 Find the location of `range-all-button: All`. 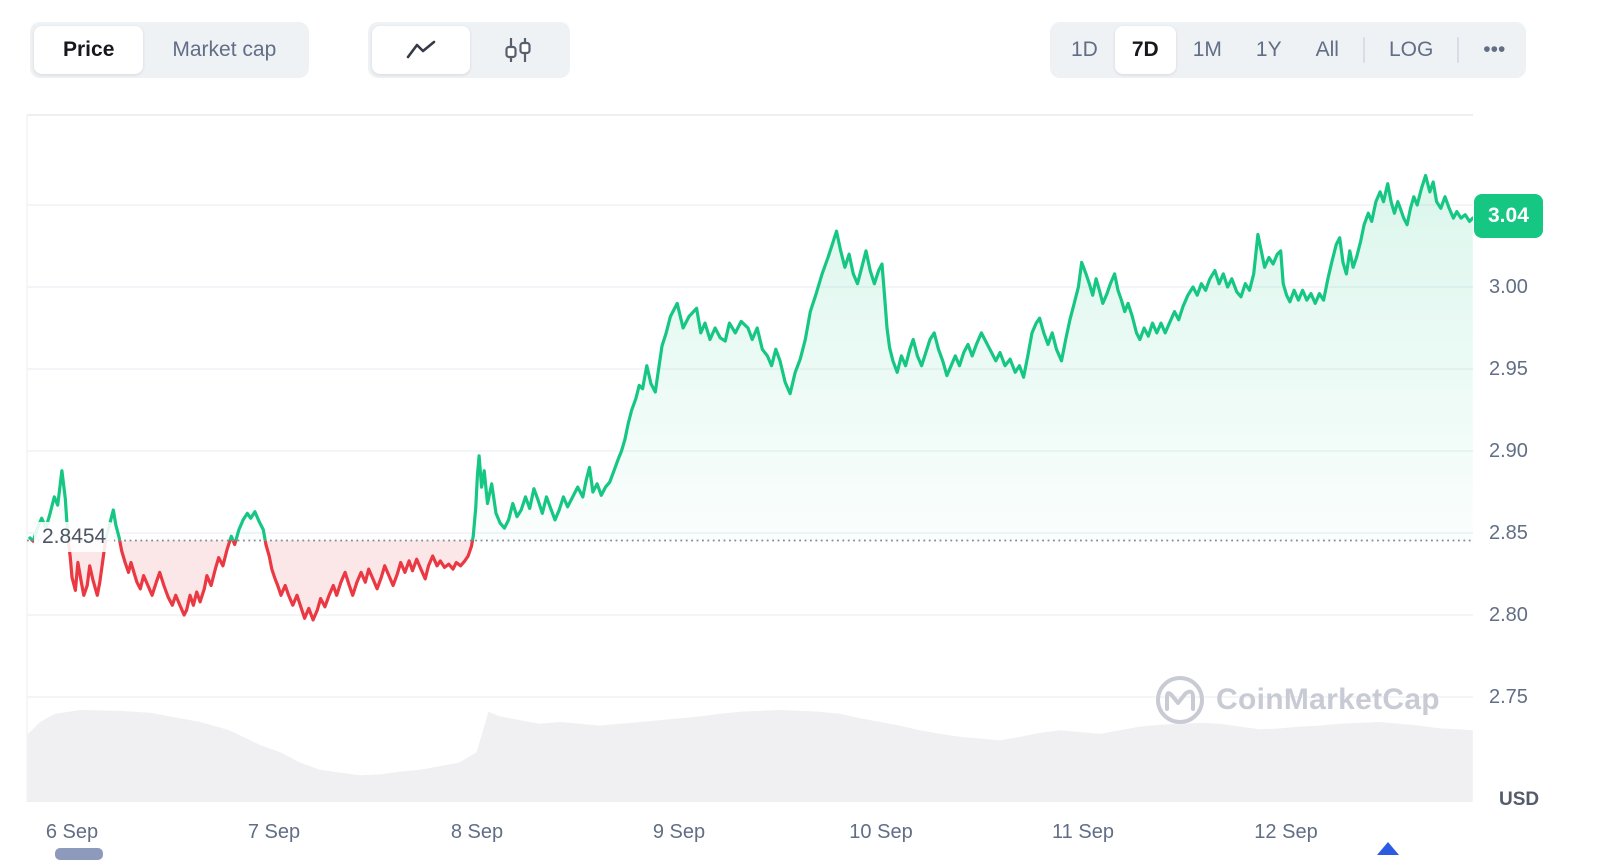

range-all-button: All is located at coordinates (1327, 49).